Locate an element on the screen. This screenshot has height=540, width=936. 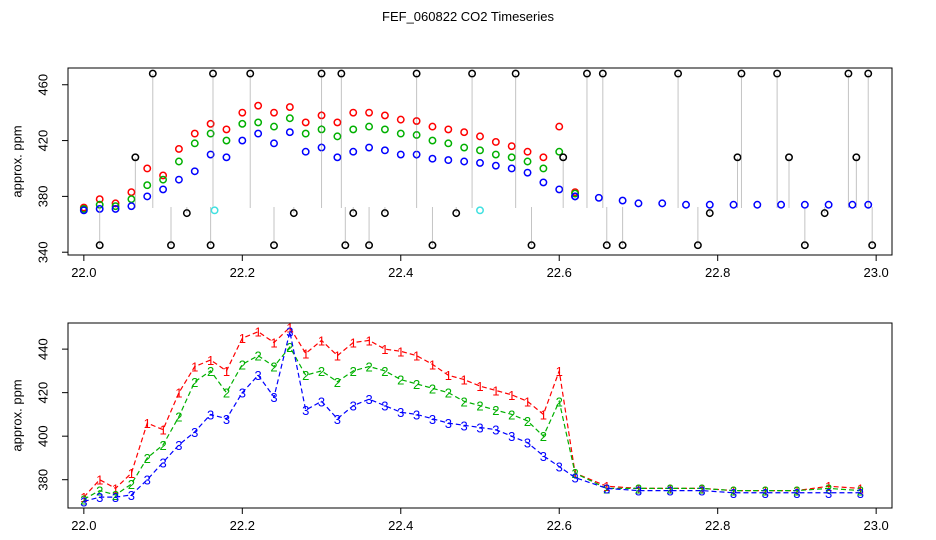
x-tick-label: 23.0 is located at coordinates (875, 272).